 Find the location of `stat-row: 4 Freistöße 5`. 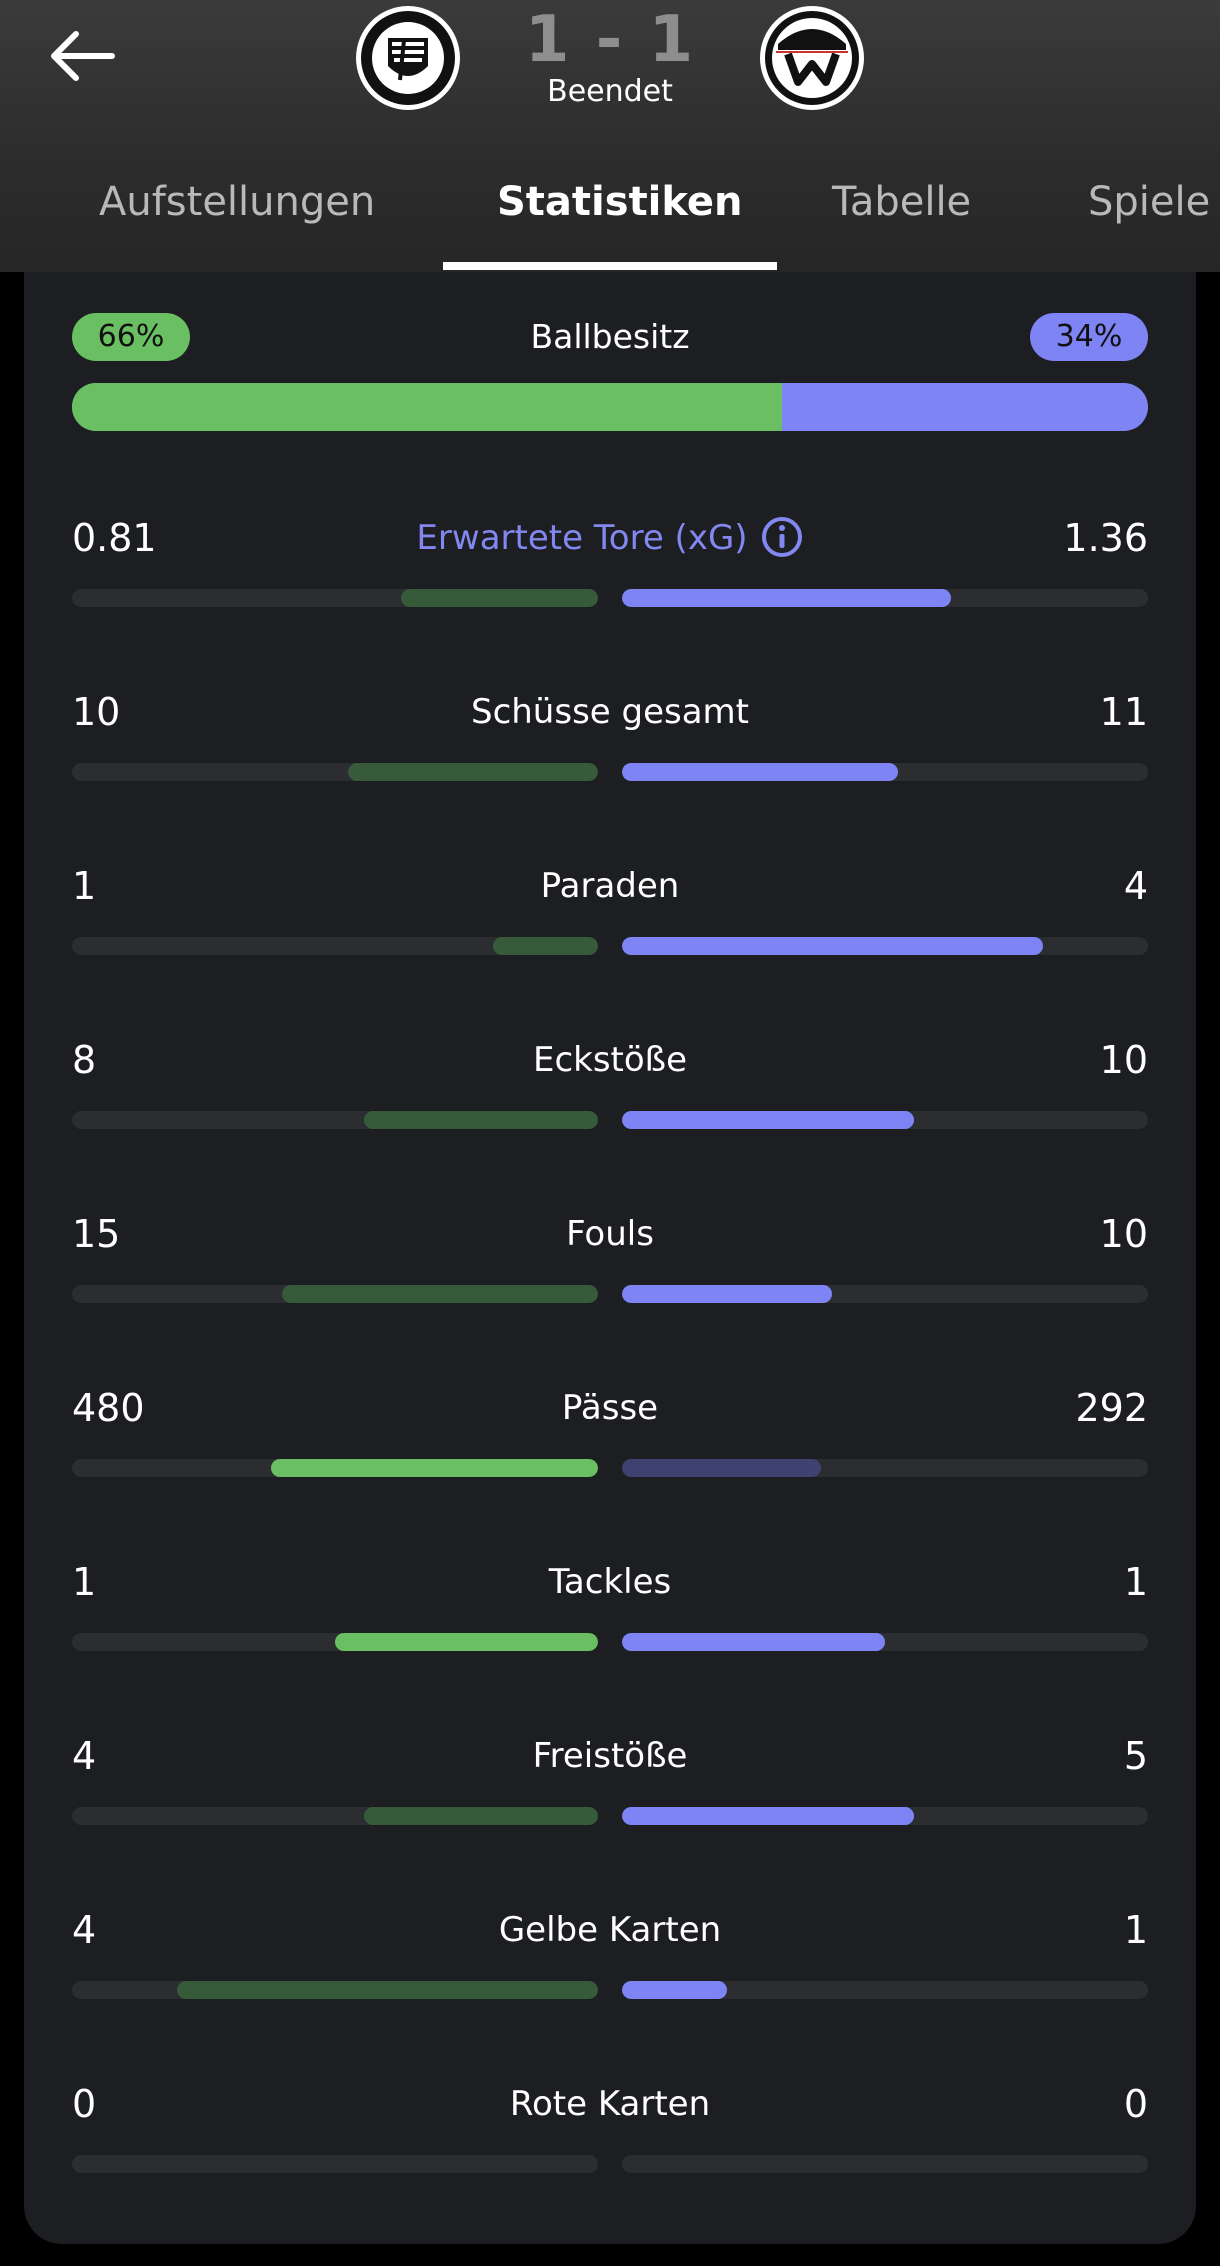

stat-row: 4 Freistöße 5 is located at coordinates (610, 1781).